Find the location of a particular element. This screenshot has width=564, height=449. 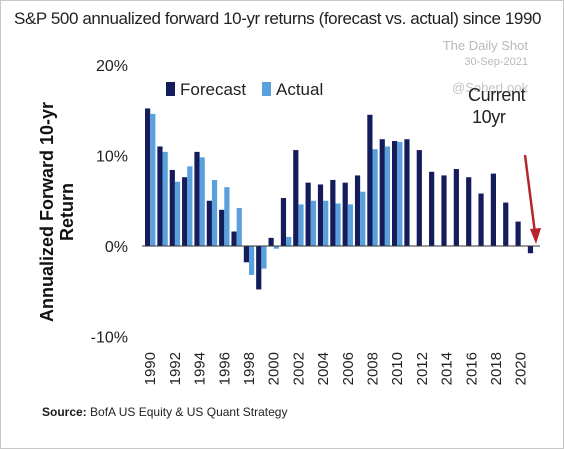

source-label: Source: is located at coordinates (64, 412).